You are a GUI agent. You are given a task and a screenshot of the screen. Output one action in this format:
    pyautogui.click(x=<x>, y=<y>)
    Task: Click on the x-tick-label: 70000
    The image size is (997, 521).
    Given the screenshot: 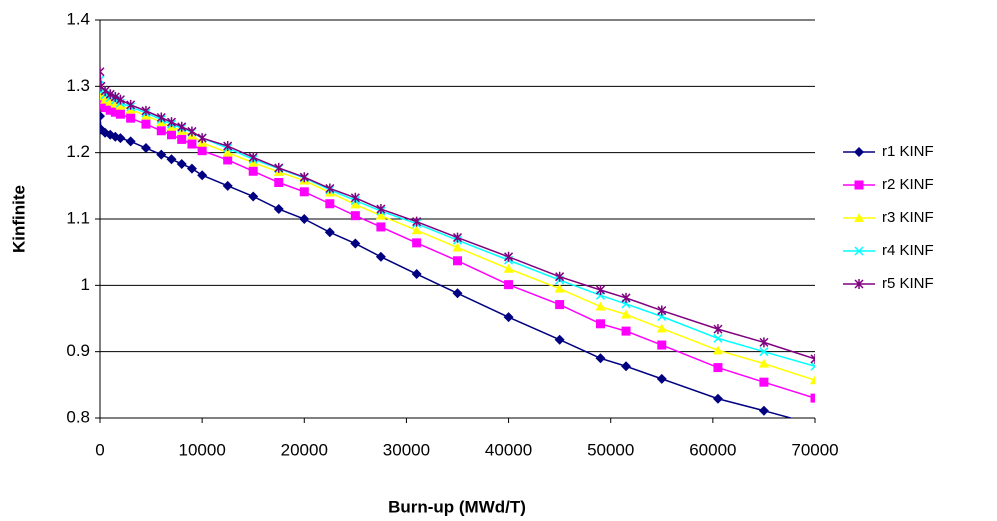 What is the action you would take?
    pyautogui.click(x=814, y=449)
    